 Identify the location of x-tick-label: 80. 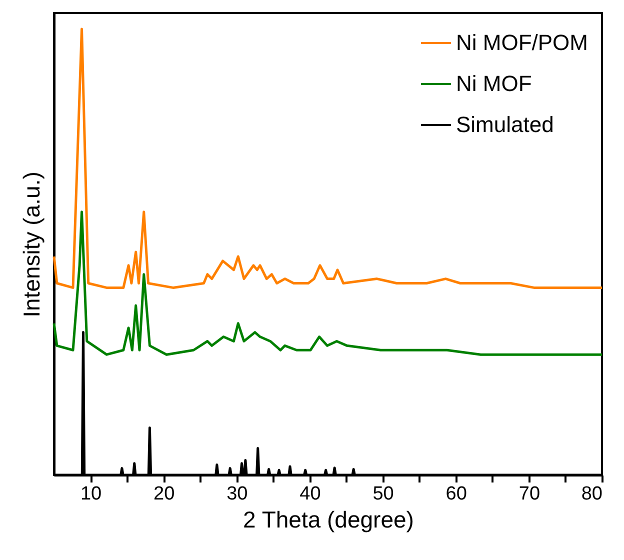
(591, 494).